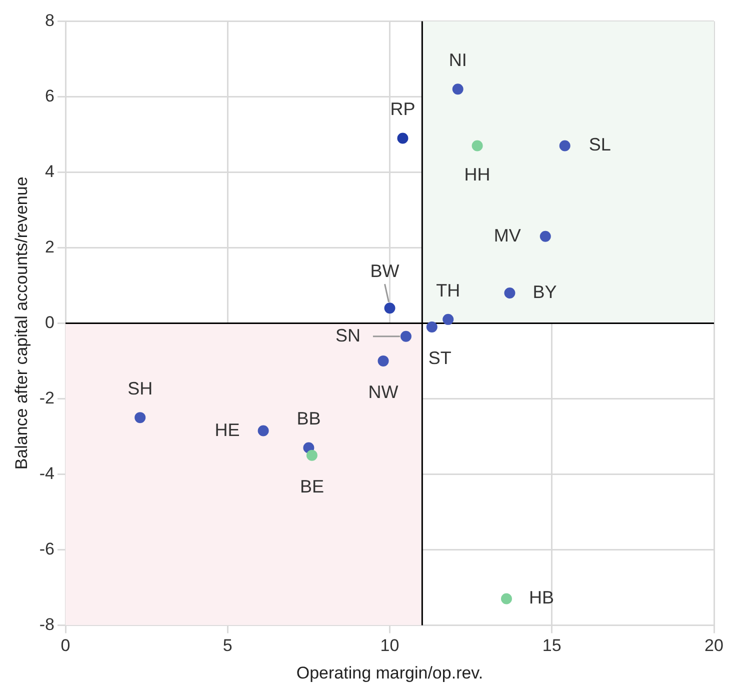 This screenshot has width=736, height=696. I want to click on annotation: HB, so click(541, 598).